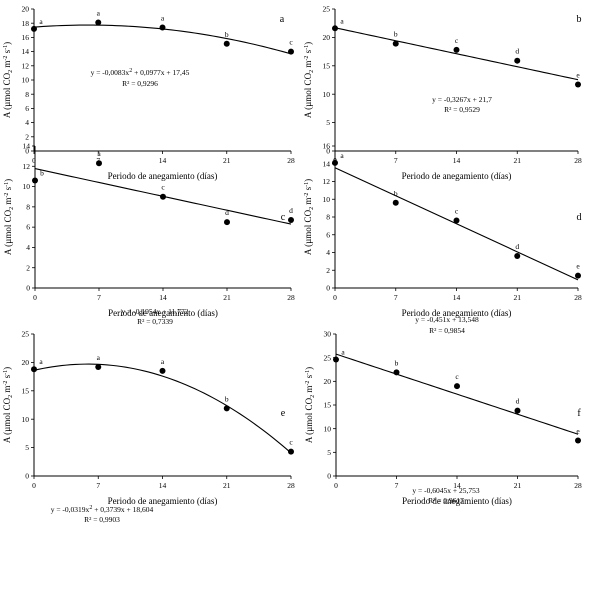 The height and width of the screenshot is (599, 593). I want to click on y-tick-label: 15, so click(328, 405).